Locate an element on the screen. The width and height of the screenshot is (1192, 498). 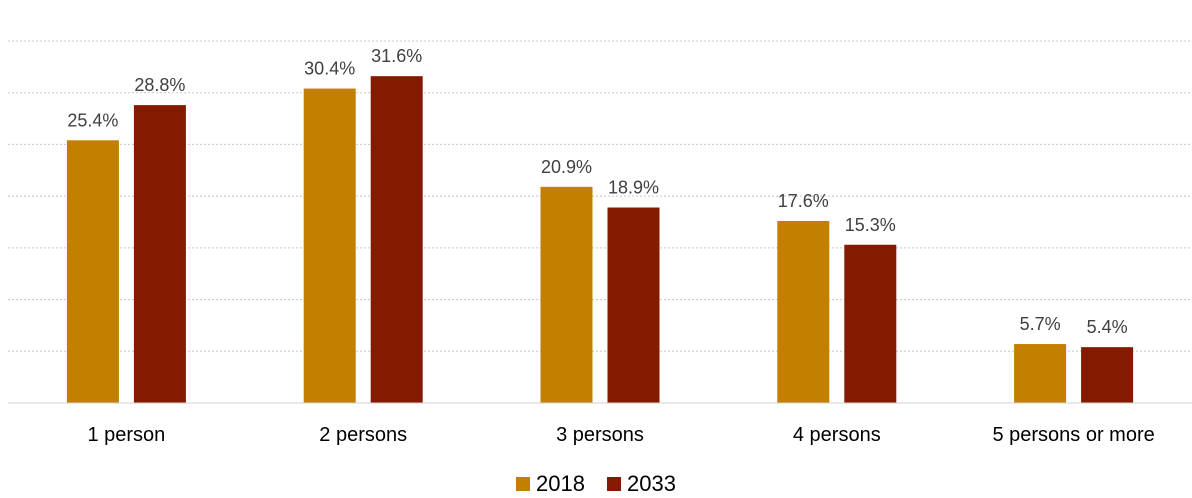
data-label-2033-3: 15.3% is located at coordinates (870, 225).